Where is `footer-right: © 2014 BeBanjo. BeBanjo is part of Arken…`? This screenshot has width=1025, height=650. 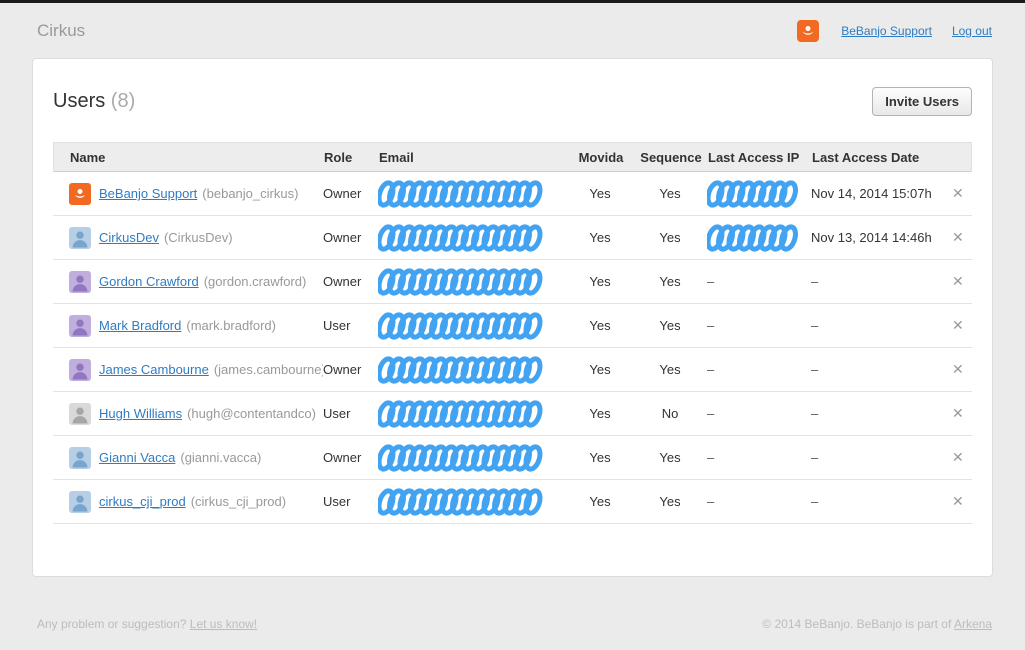 footer-right: © 2014 BeBanjo. BeBanjo is part of Arken… is located at coordinates (877, 624).